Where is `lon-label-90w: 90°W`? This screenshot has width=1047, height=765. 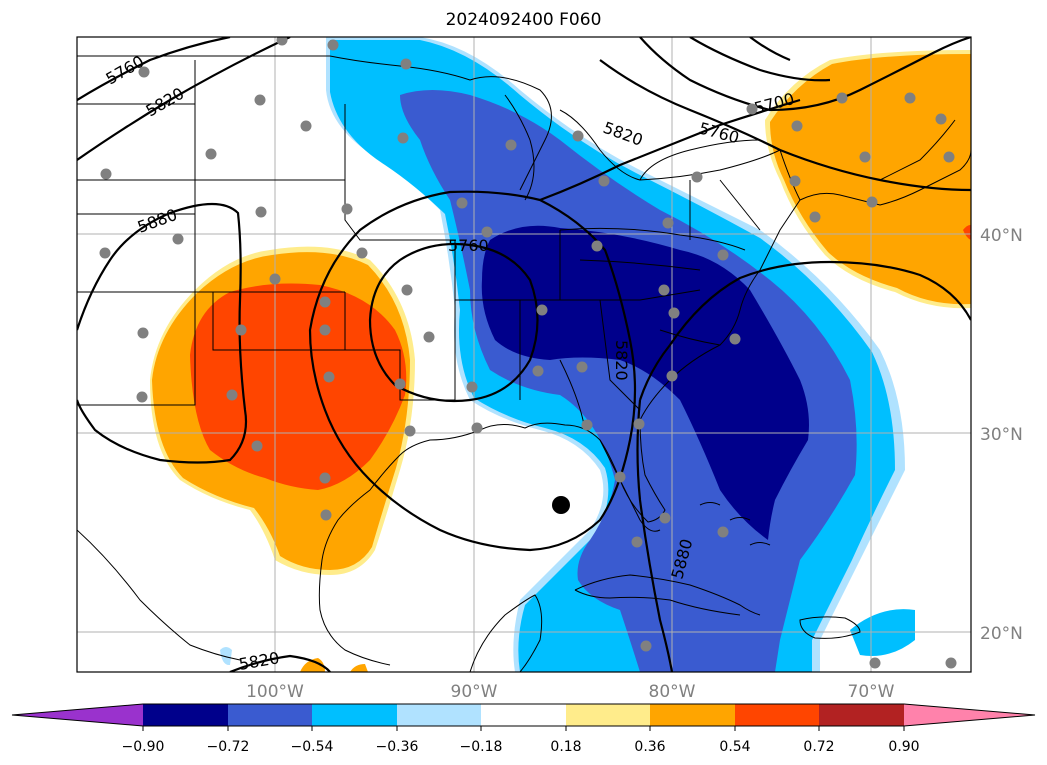
lon-label-90w: 90°W is located at coordinates (474, 692).